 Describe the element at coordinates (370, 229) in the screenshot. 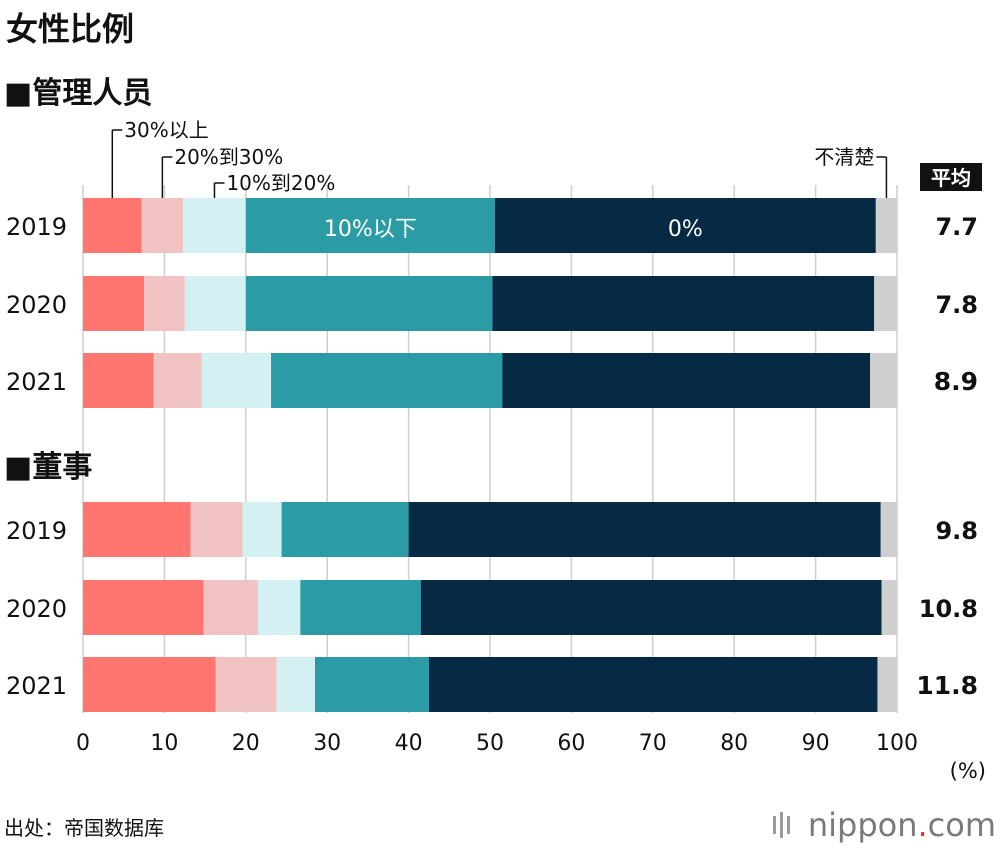

I see `segment-label-under-10: 10%以下` at that location.